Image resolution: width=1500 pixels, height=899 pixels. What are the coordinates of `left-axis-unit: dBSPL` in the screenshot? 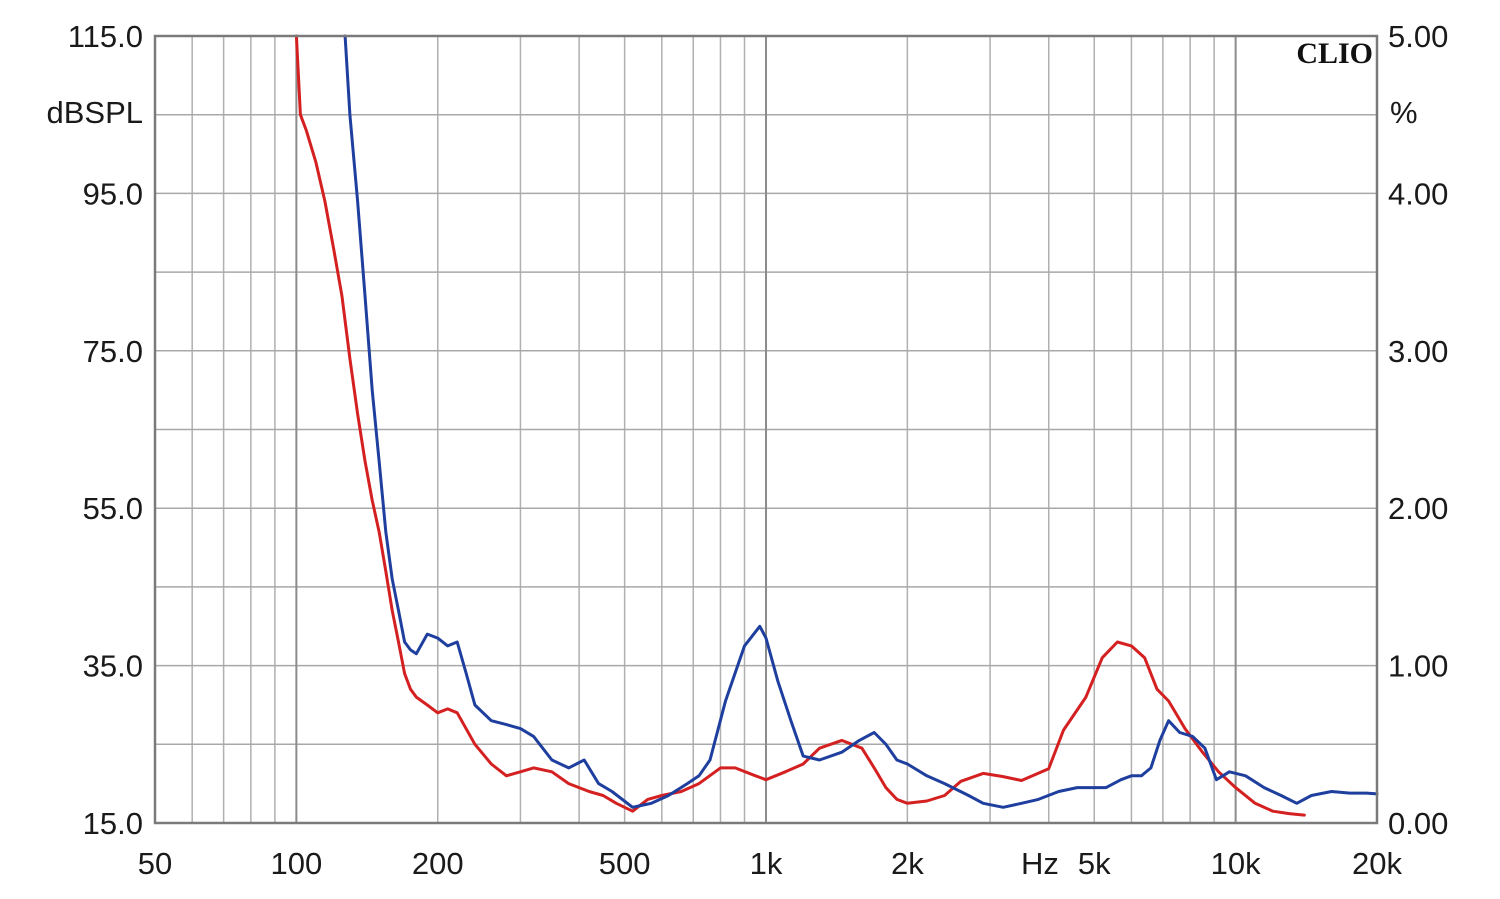 It's located at (94, 112).